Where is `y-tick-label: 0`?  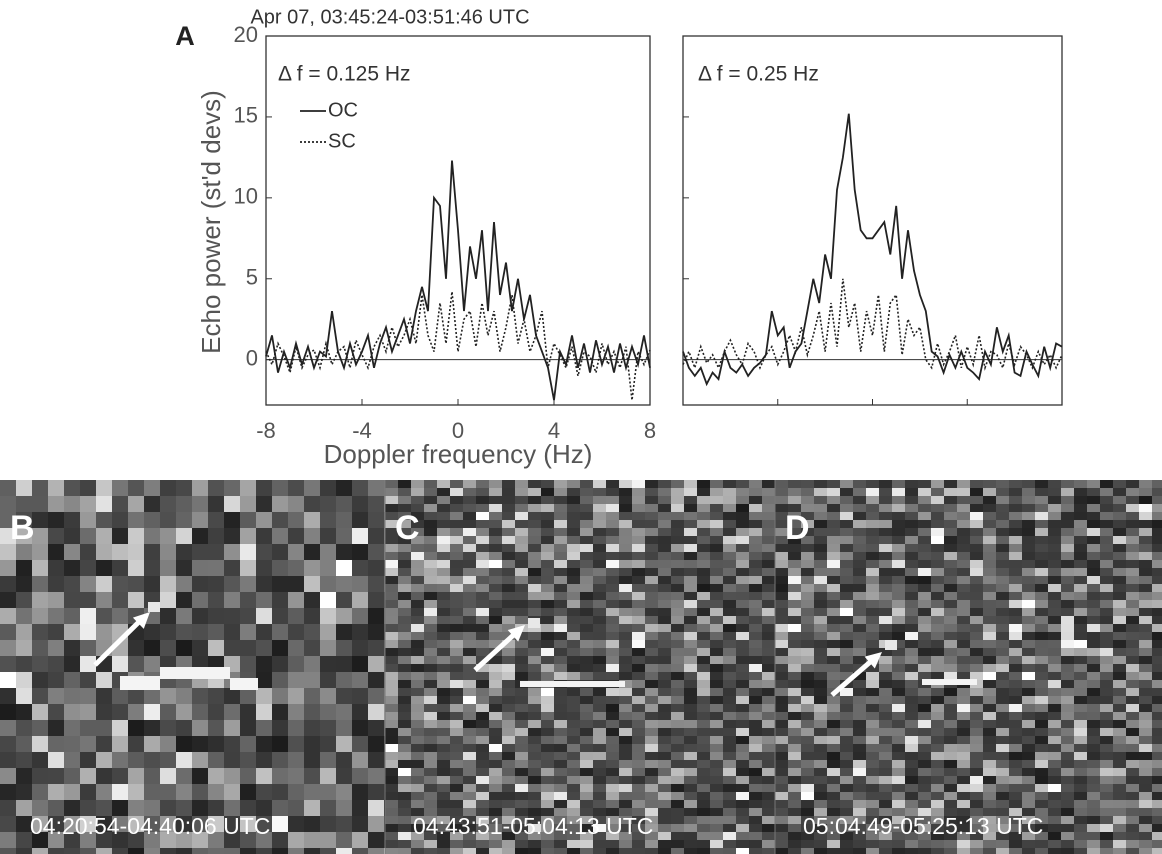
y-tick-label: 0 is located at coordinates (252, 357).